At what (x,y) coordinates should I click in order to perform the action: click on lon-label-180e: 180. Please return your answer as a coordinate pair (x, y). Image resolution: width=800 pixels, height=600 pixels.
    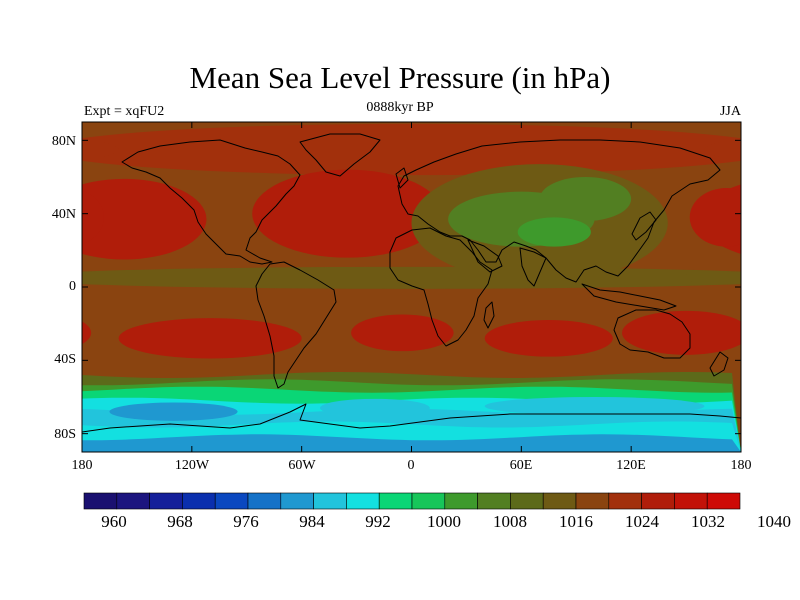
    Looking at the image, I should click on (741, 465).